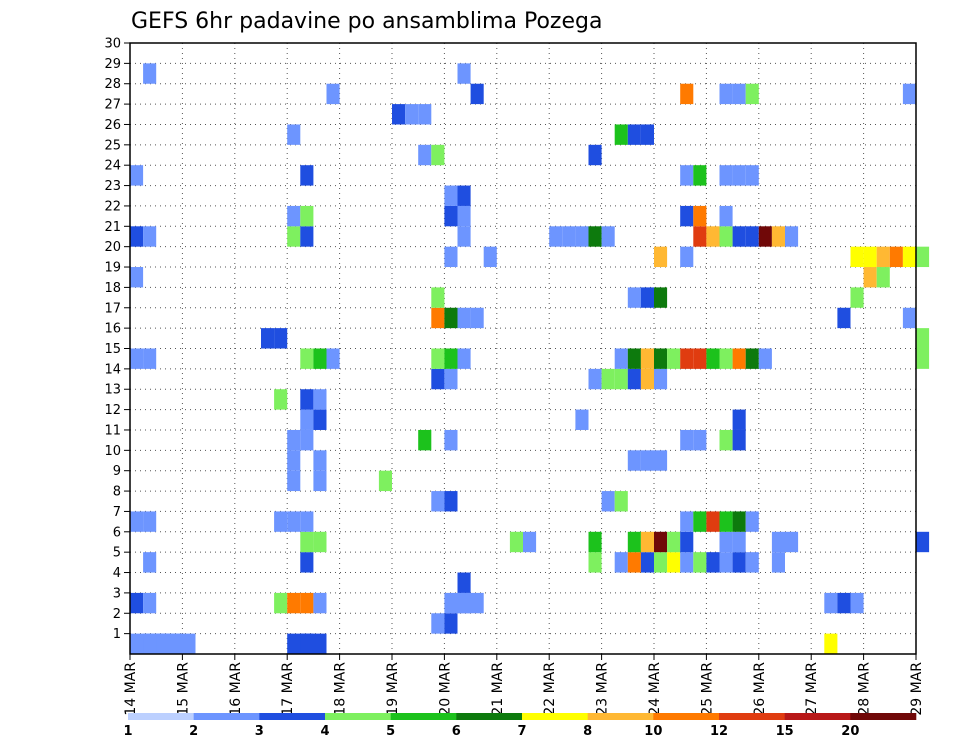 Image resolution: width=960 pixels, height=747 pixels. Describe the element at coordinates (112, 390) in the screenshot. I see `y-tick-label: 13` at that location.